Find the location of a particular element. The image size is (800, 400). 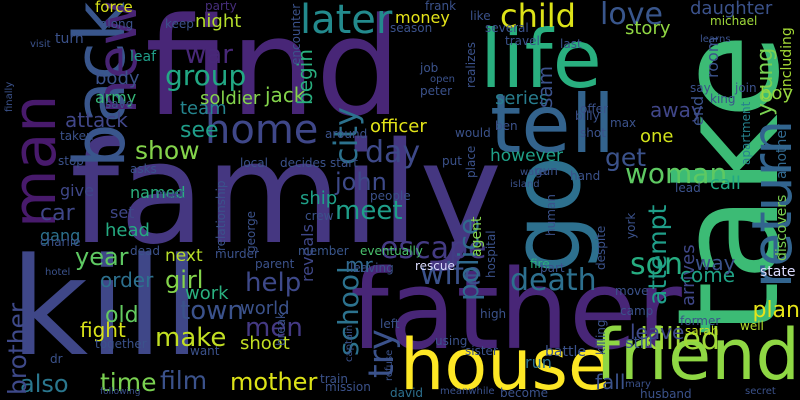

word-turn: turn is located at coordinates (69, 39).